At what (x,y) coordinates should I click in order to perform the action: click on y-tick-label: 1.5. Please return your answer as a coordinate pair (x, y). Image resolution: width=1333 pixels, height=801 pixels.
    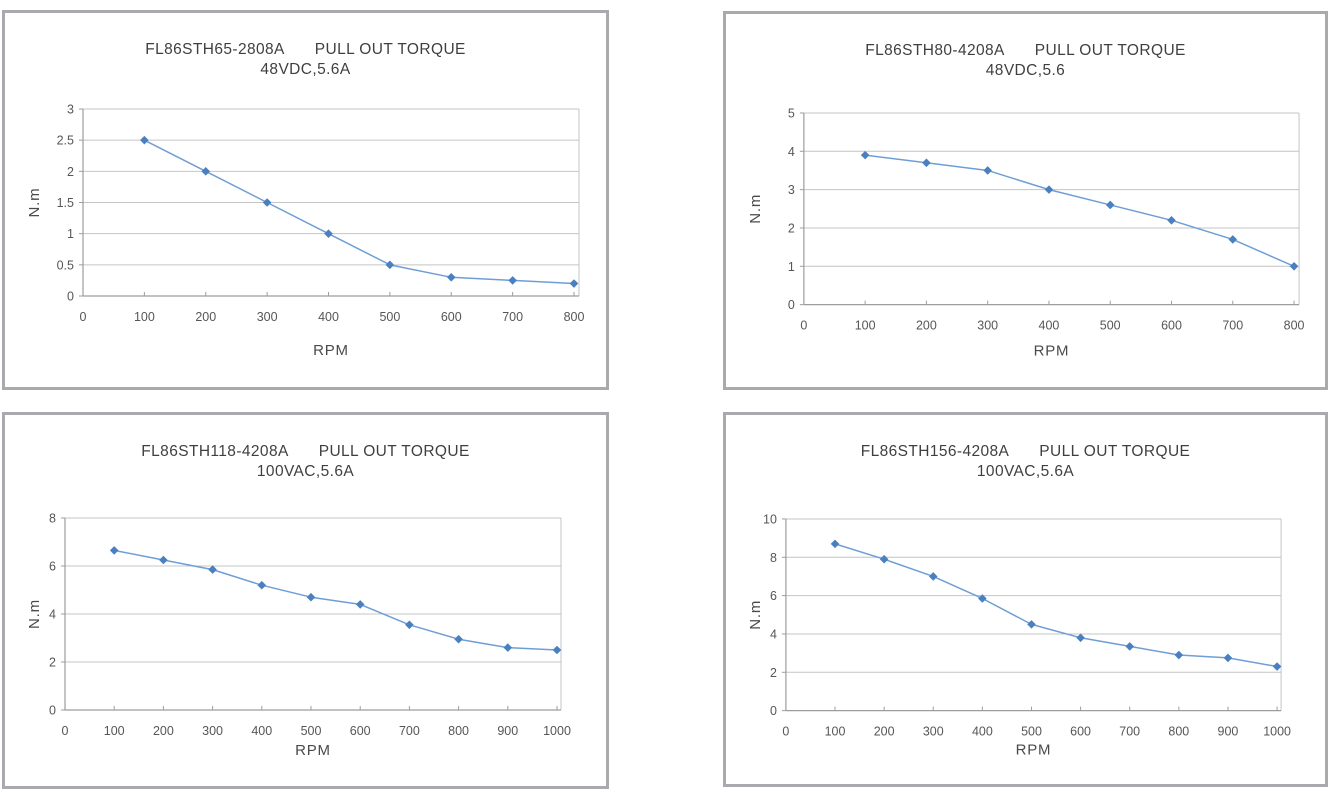
    Looking at the image, I should click on (65, 203).